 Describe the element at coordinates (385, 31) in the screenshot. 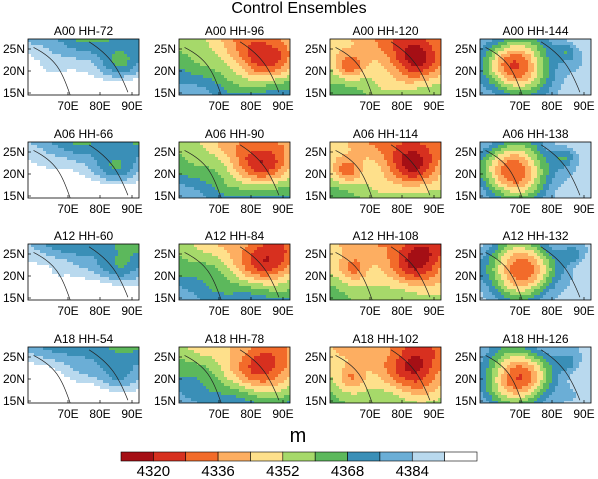

I see `panel-title: A00 HH-120` at that location.